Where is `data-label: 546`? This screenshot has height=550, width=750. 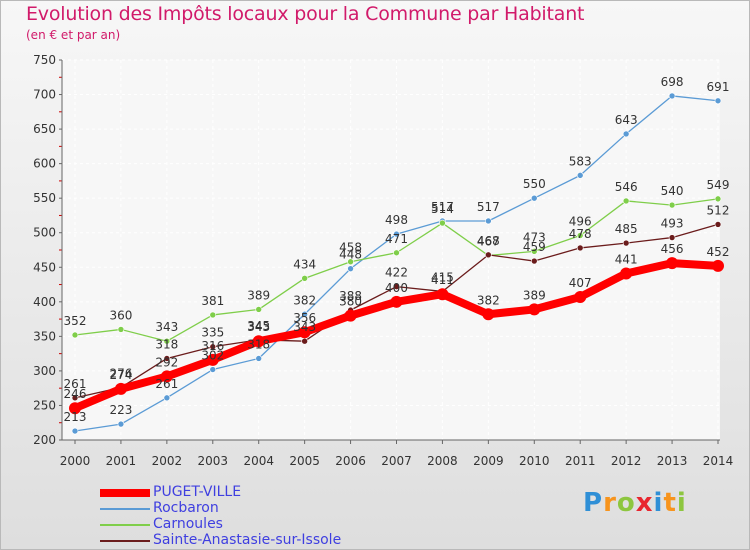 data-label: 546 is located at coordinates (626, 187).